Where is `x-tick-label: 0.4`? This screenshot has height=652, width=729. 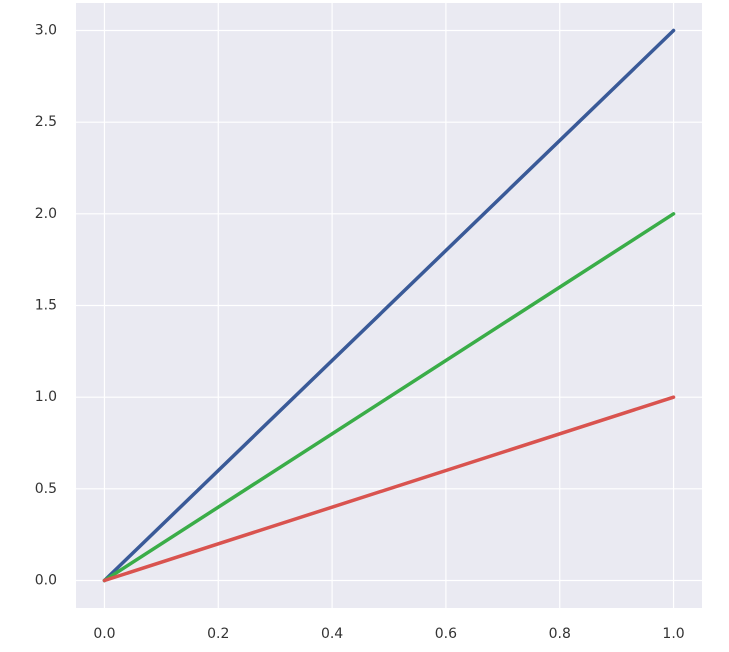
x-tick-label: 0.4 is located at coordinates (332, 634).